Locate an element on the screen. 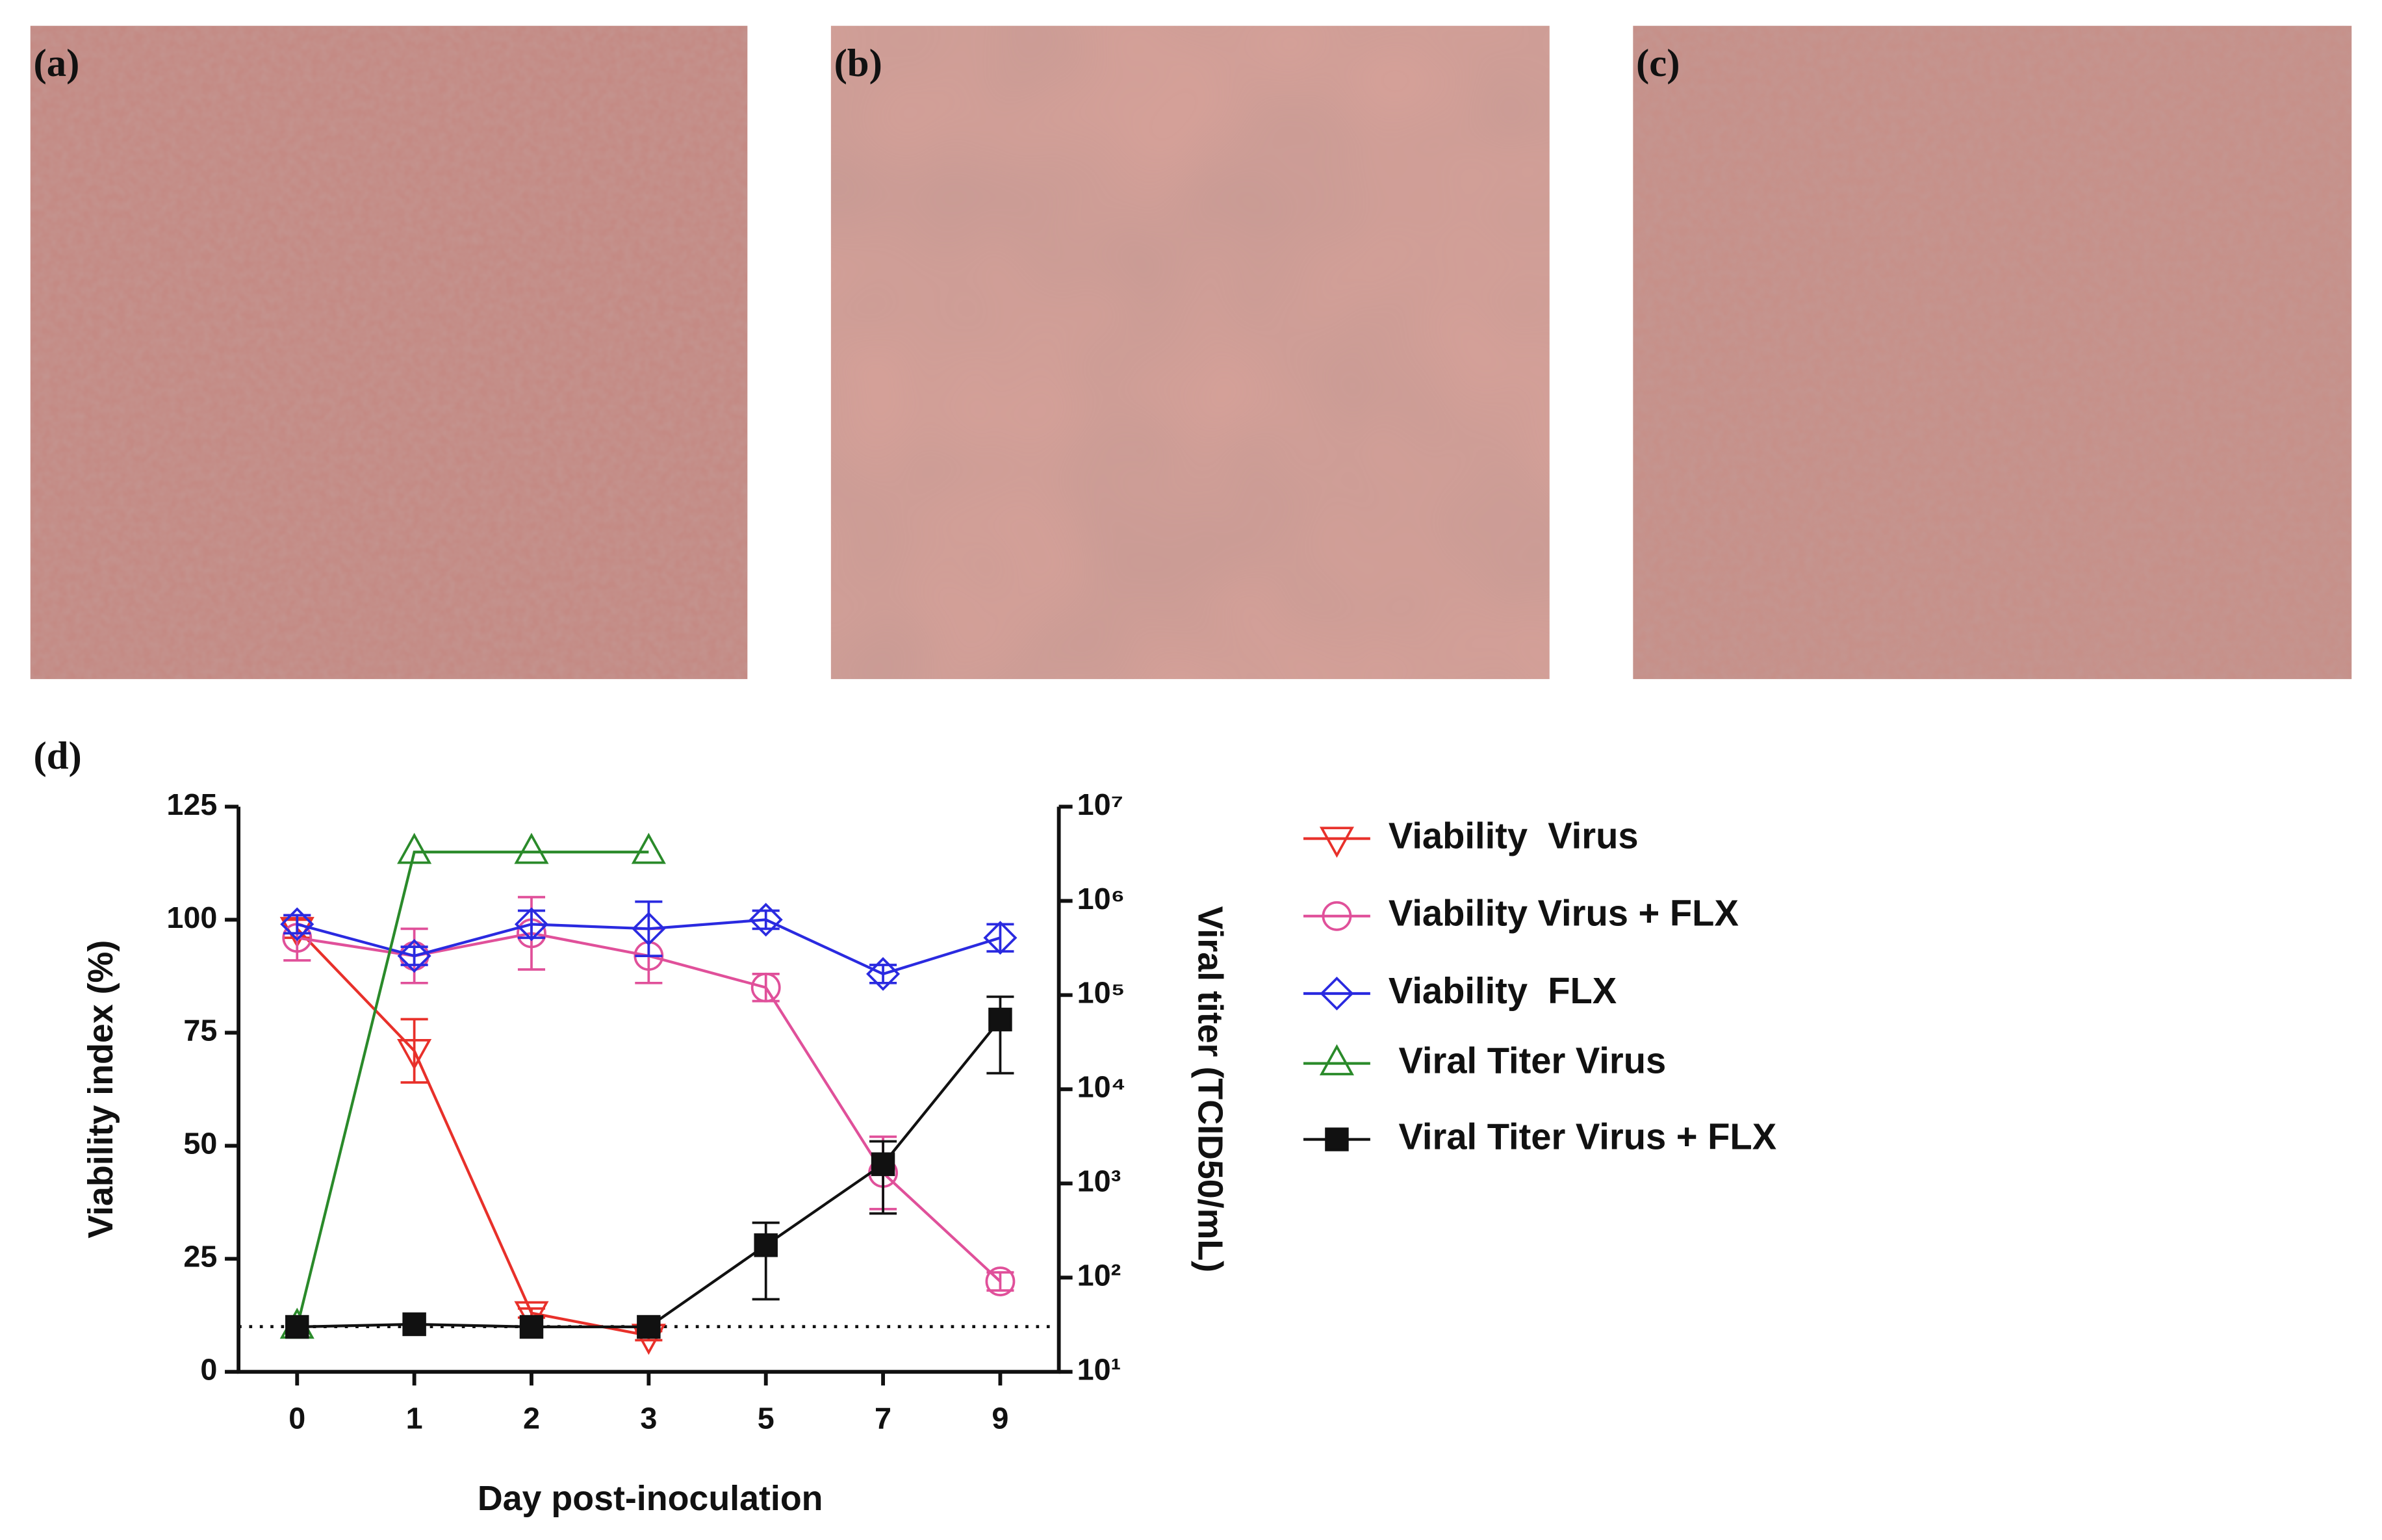  panel-label: (a) is located at coordinates (56, 63).